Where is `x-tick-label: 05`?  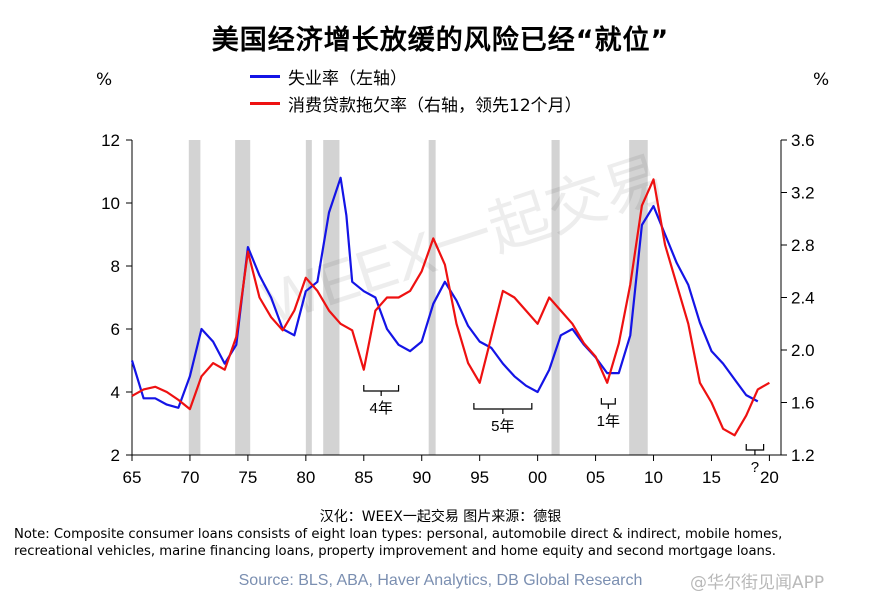 x-tick-label: 05 is located at coordinates (595, 477).